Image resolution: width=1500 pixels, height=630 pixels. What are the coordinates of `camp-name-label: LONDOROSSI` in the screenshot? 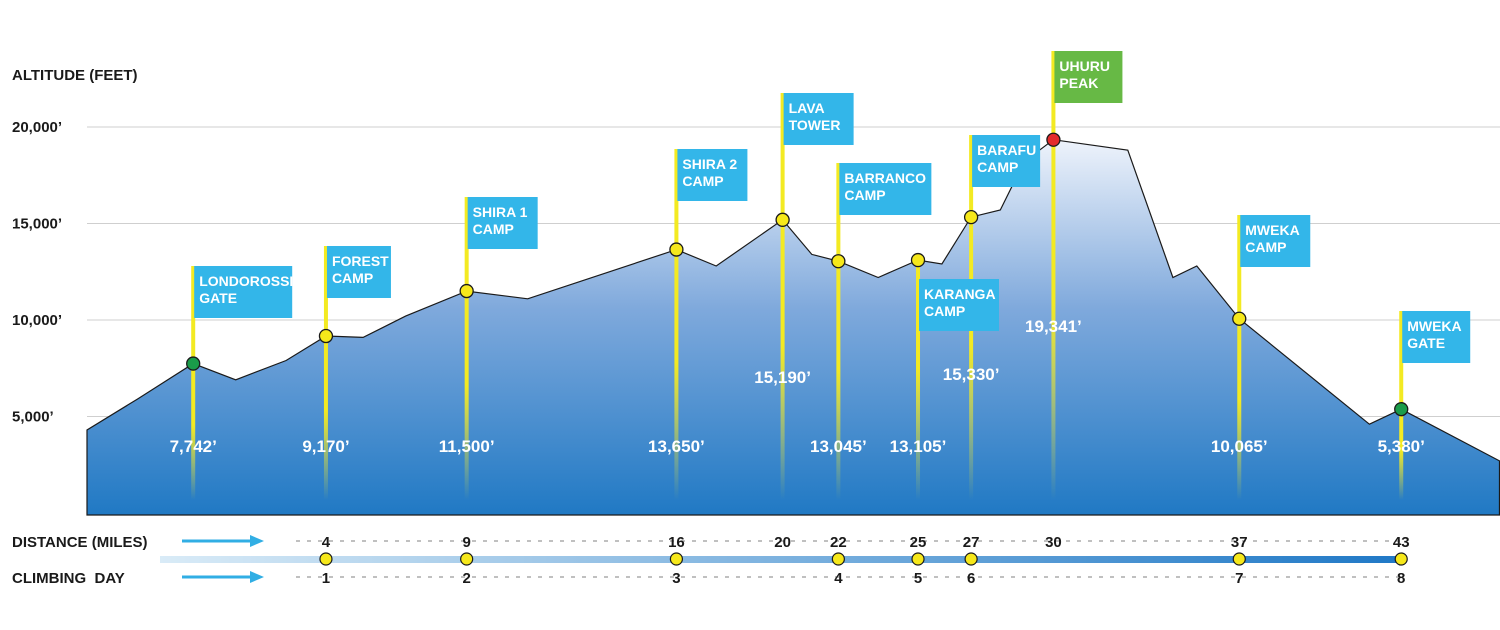 It's located at (246, 281).